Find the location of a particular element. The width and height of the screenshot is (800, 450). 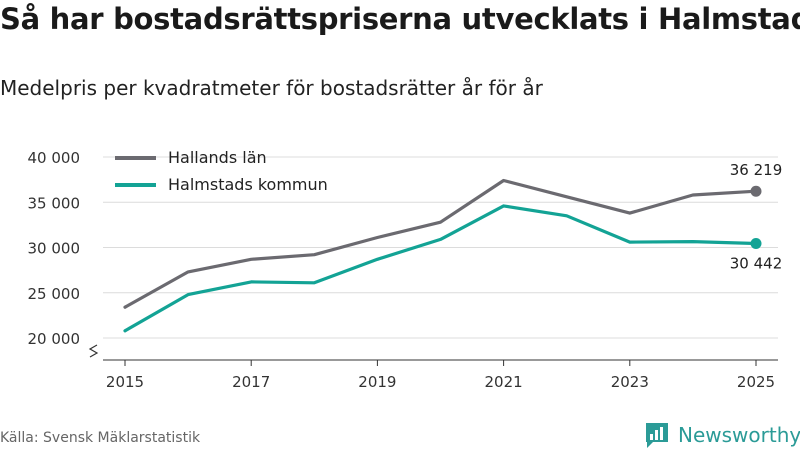

y-tick-label: 20 000 is located at coordinates (54, 339).